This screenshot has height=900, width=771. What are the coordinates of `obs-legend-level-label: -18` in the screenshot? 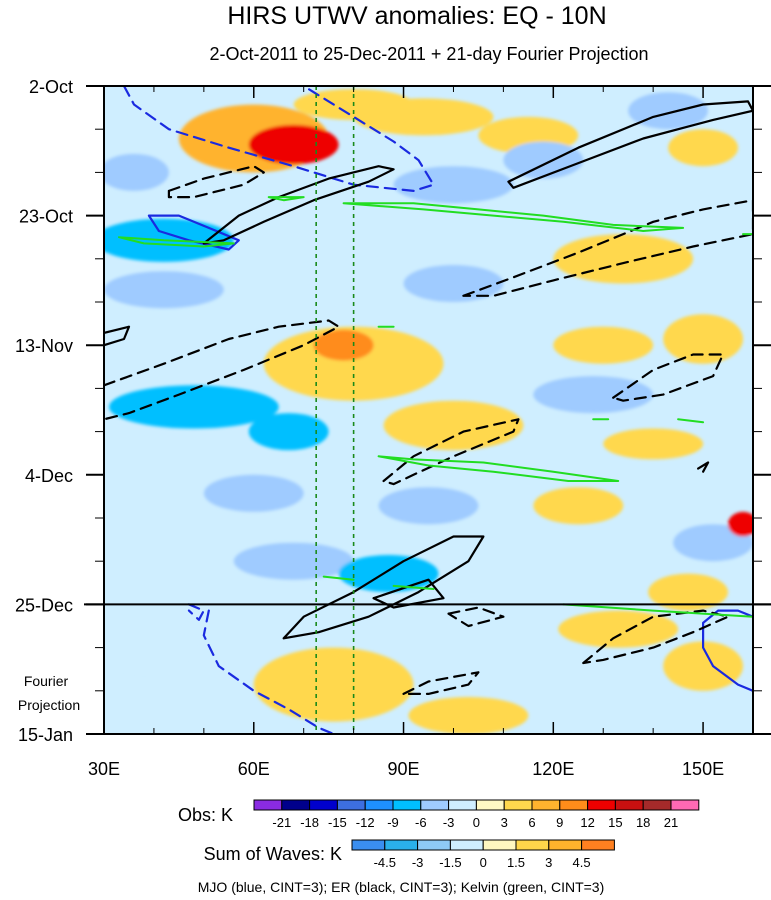 It's located at (309, 822).